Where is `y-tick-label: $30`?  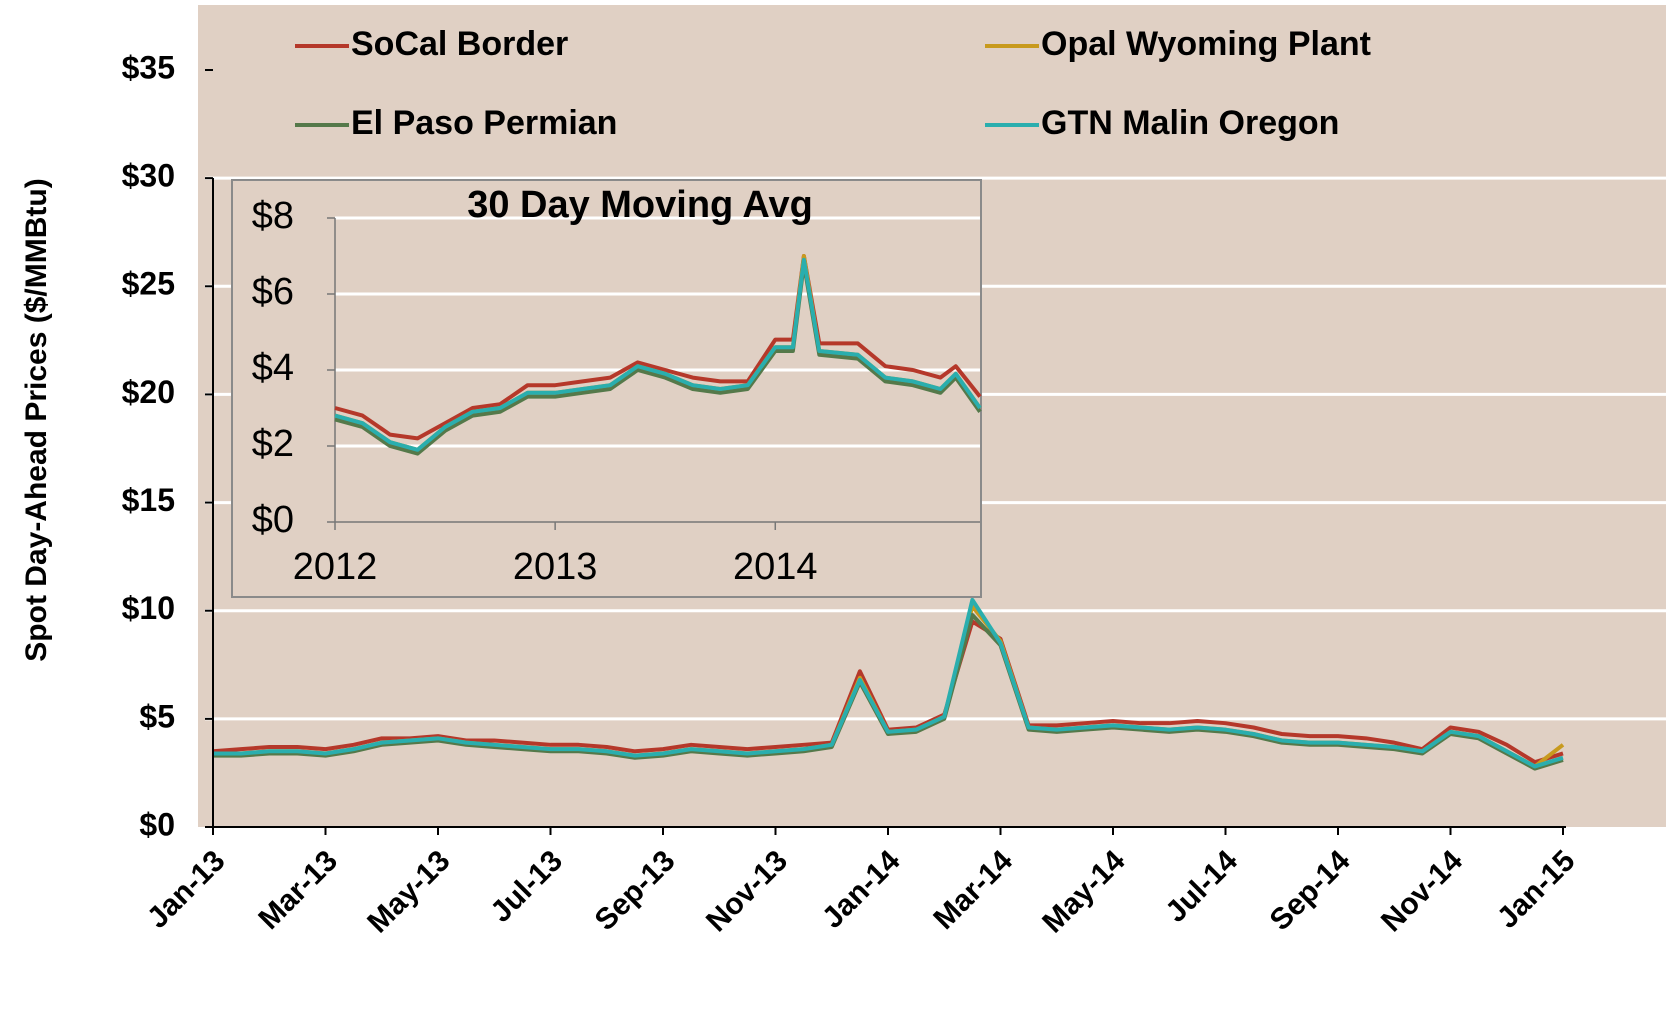 y-tick-label: $30 is located at coordinates (148, 176).